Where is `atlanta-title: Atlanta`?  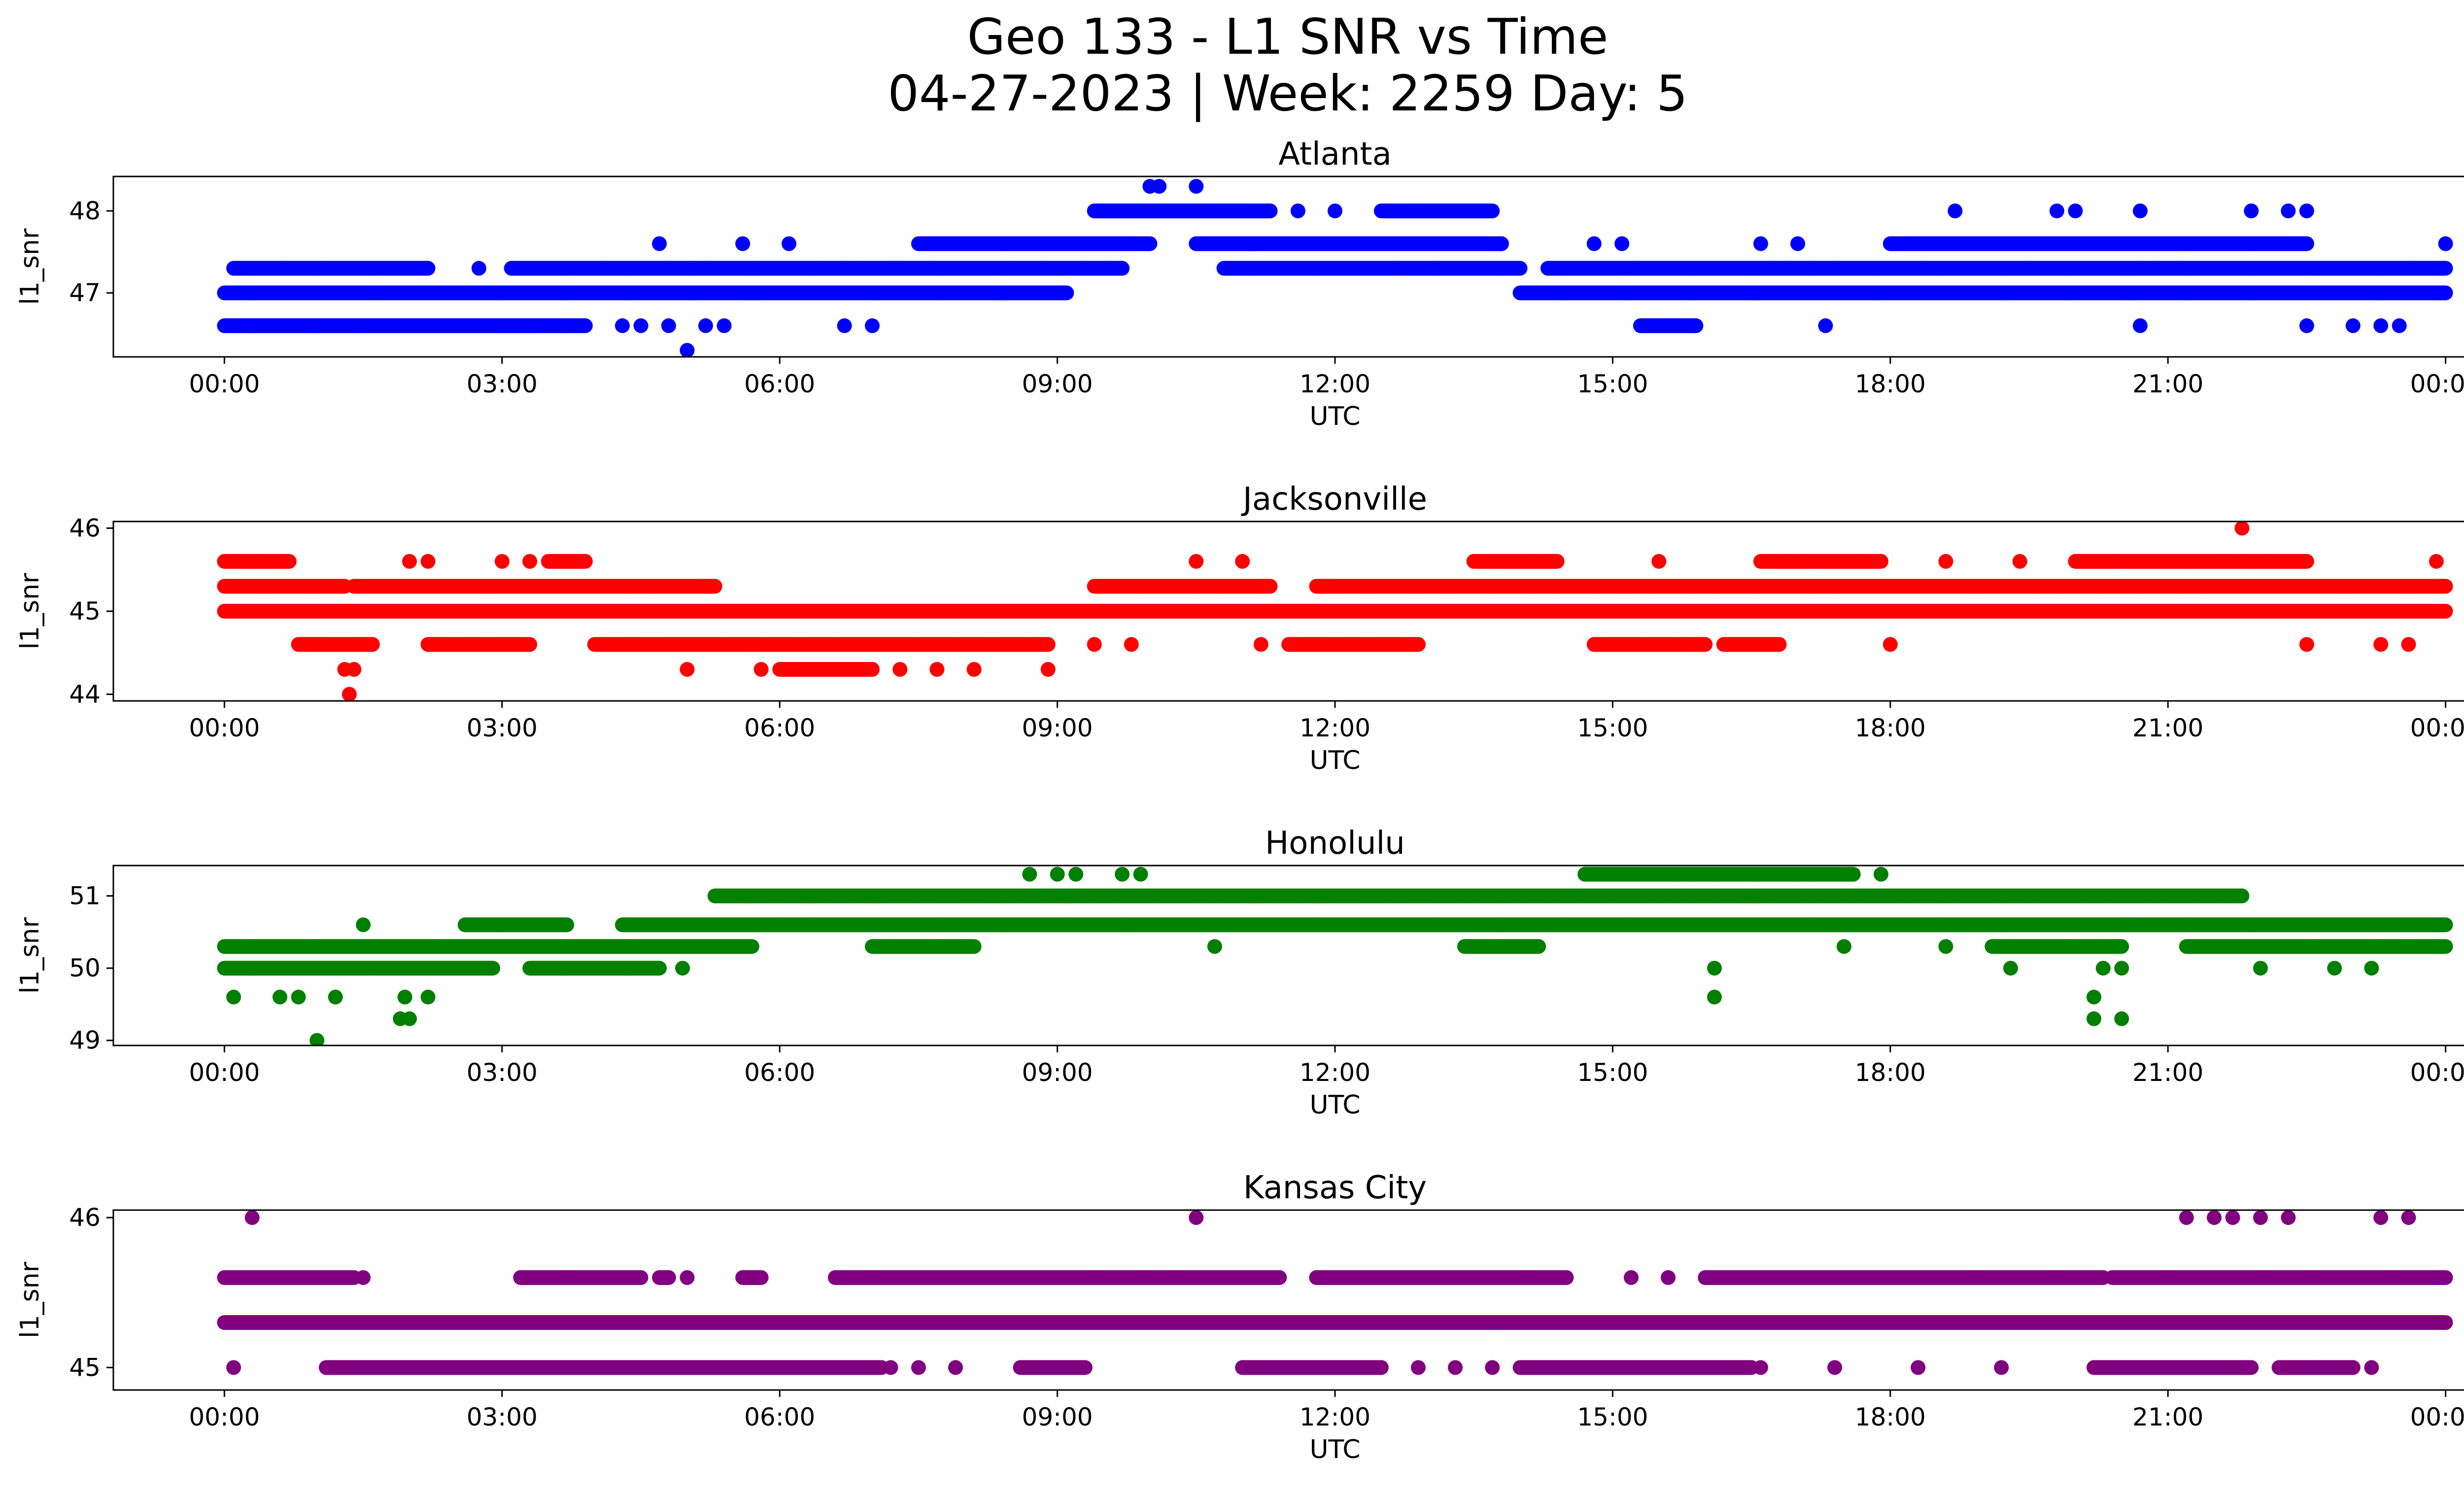 atlanta-title: Atlanta is located at coordinates (1335, 154).